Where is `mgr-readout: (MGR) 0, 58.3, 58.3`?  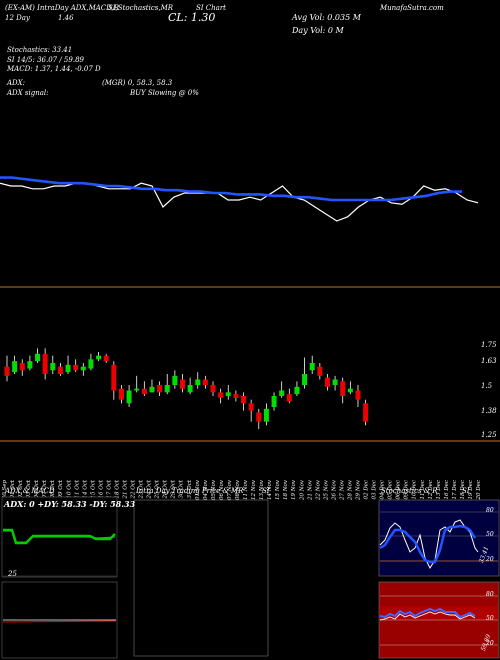
mgr-readout: (MGR) 0, 58.3, 58.3 is located at coordinates (137, 83).